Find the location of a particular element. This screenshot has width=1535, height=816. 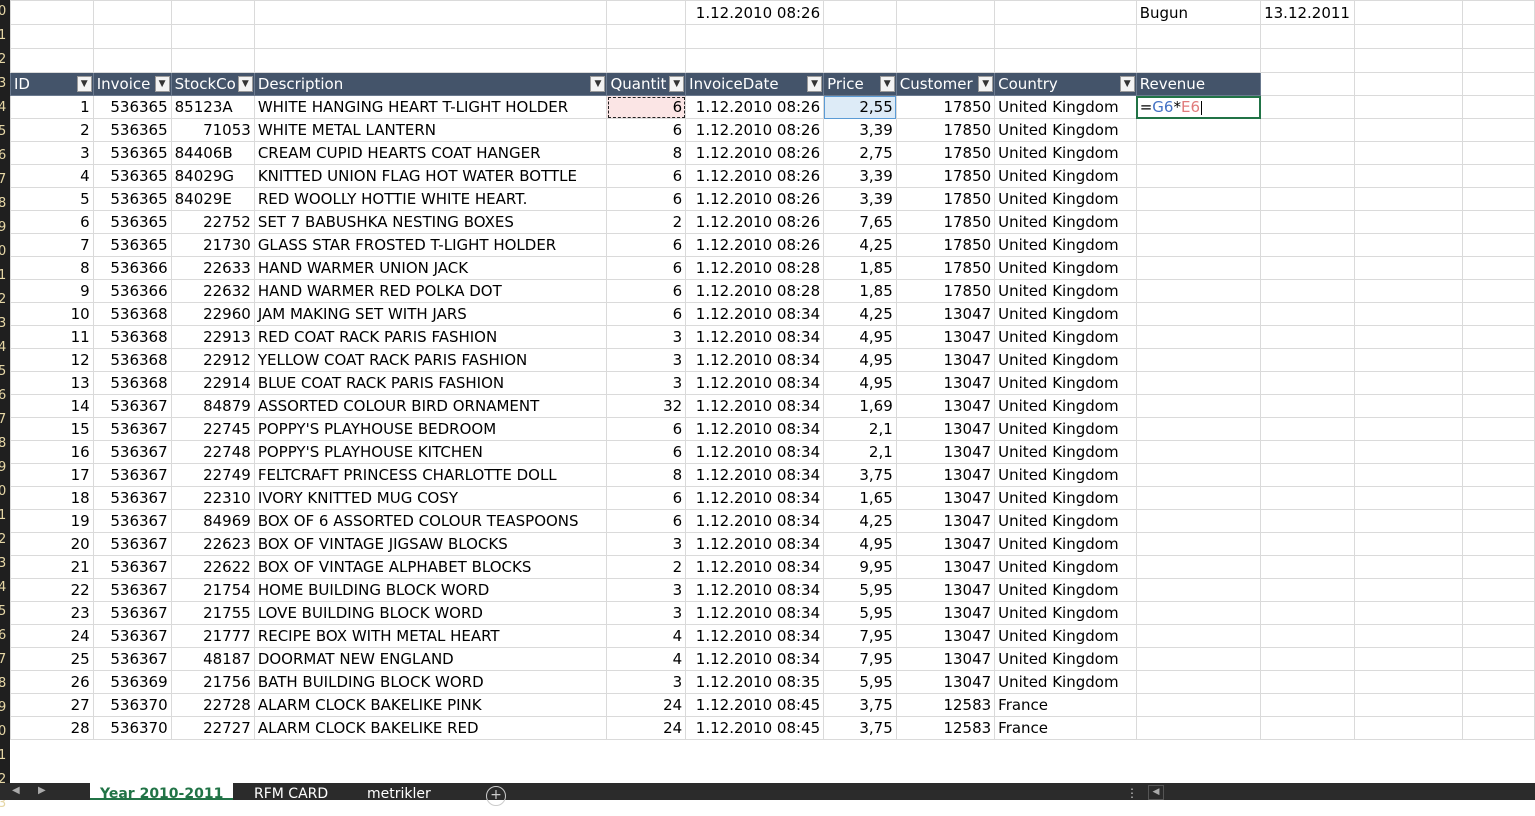

description-cell: DOORMAT NEW ENGLAND is located at coordinates (430, 659).